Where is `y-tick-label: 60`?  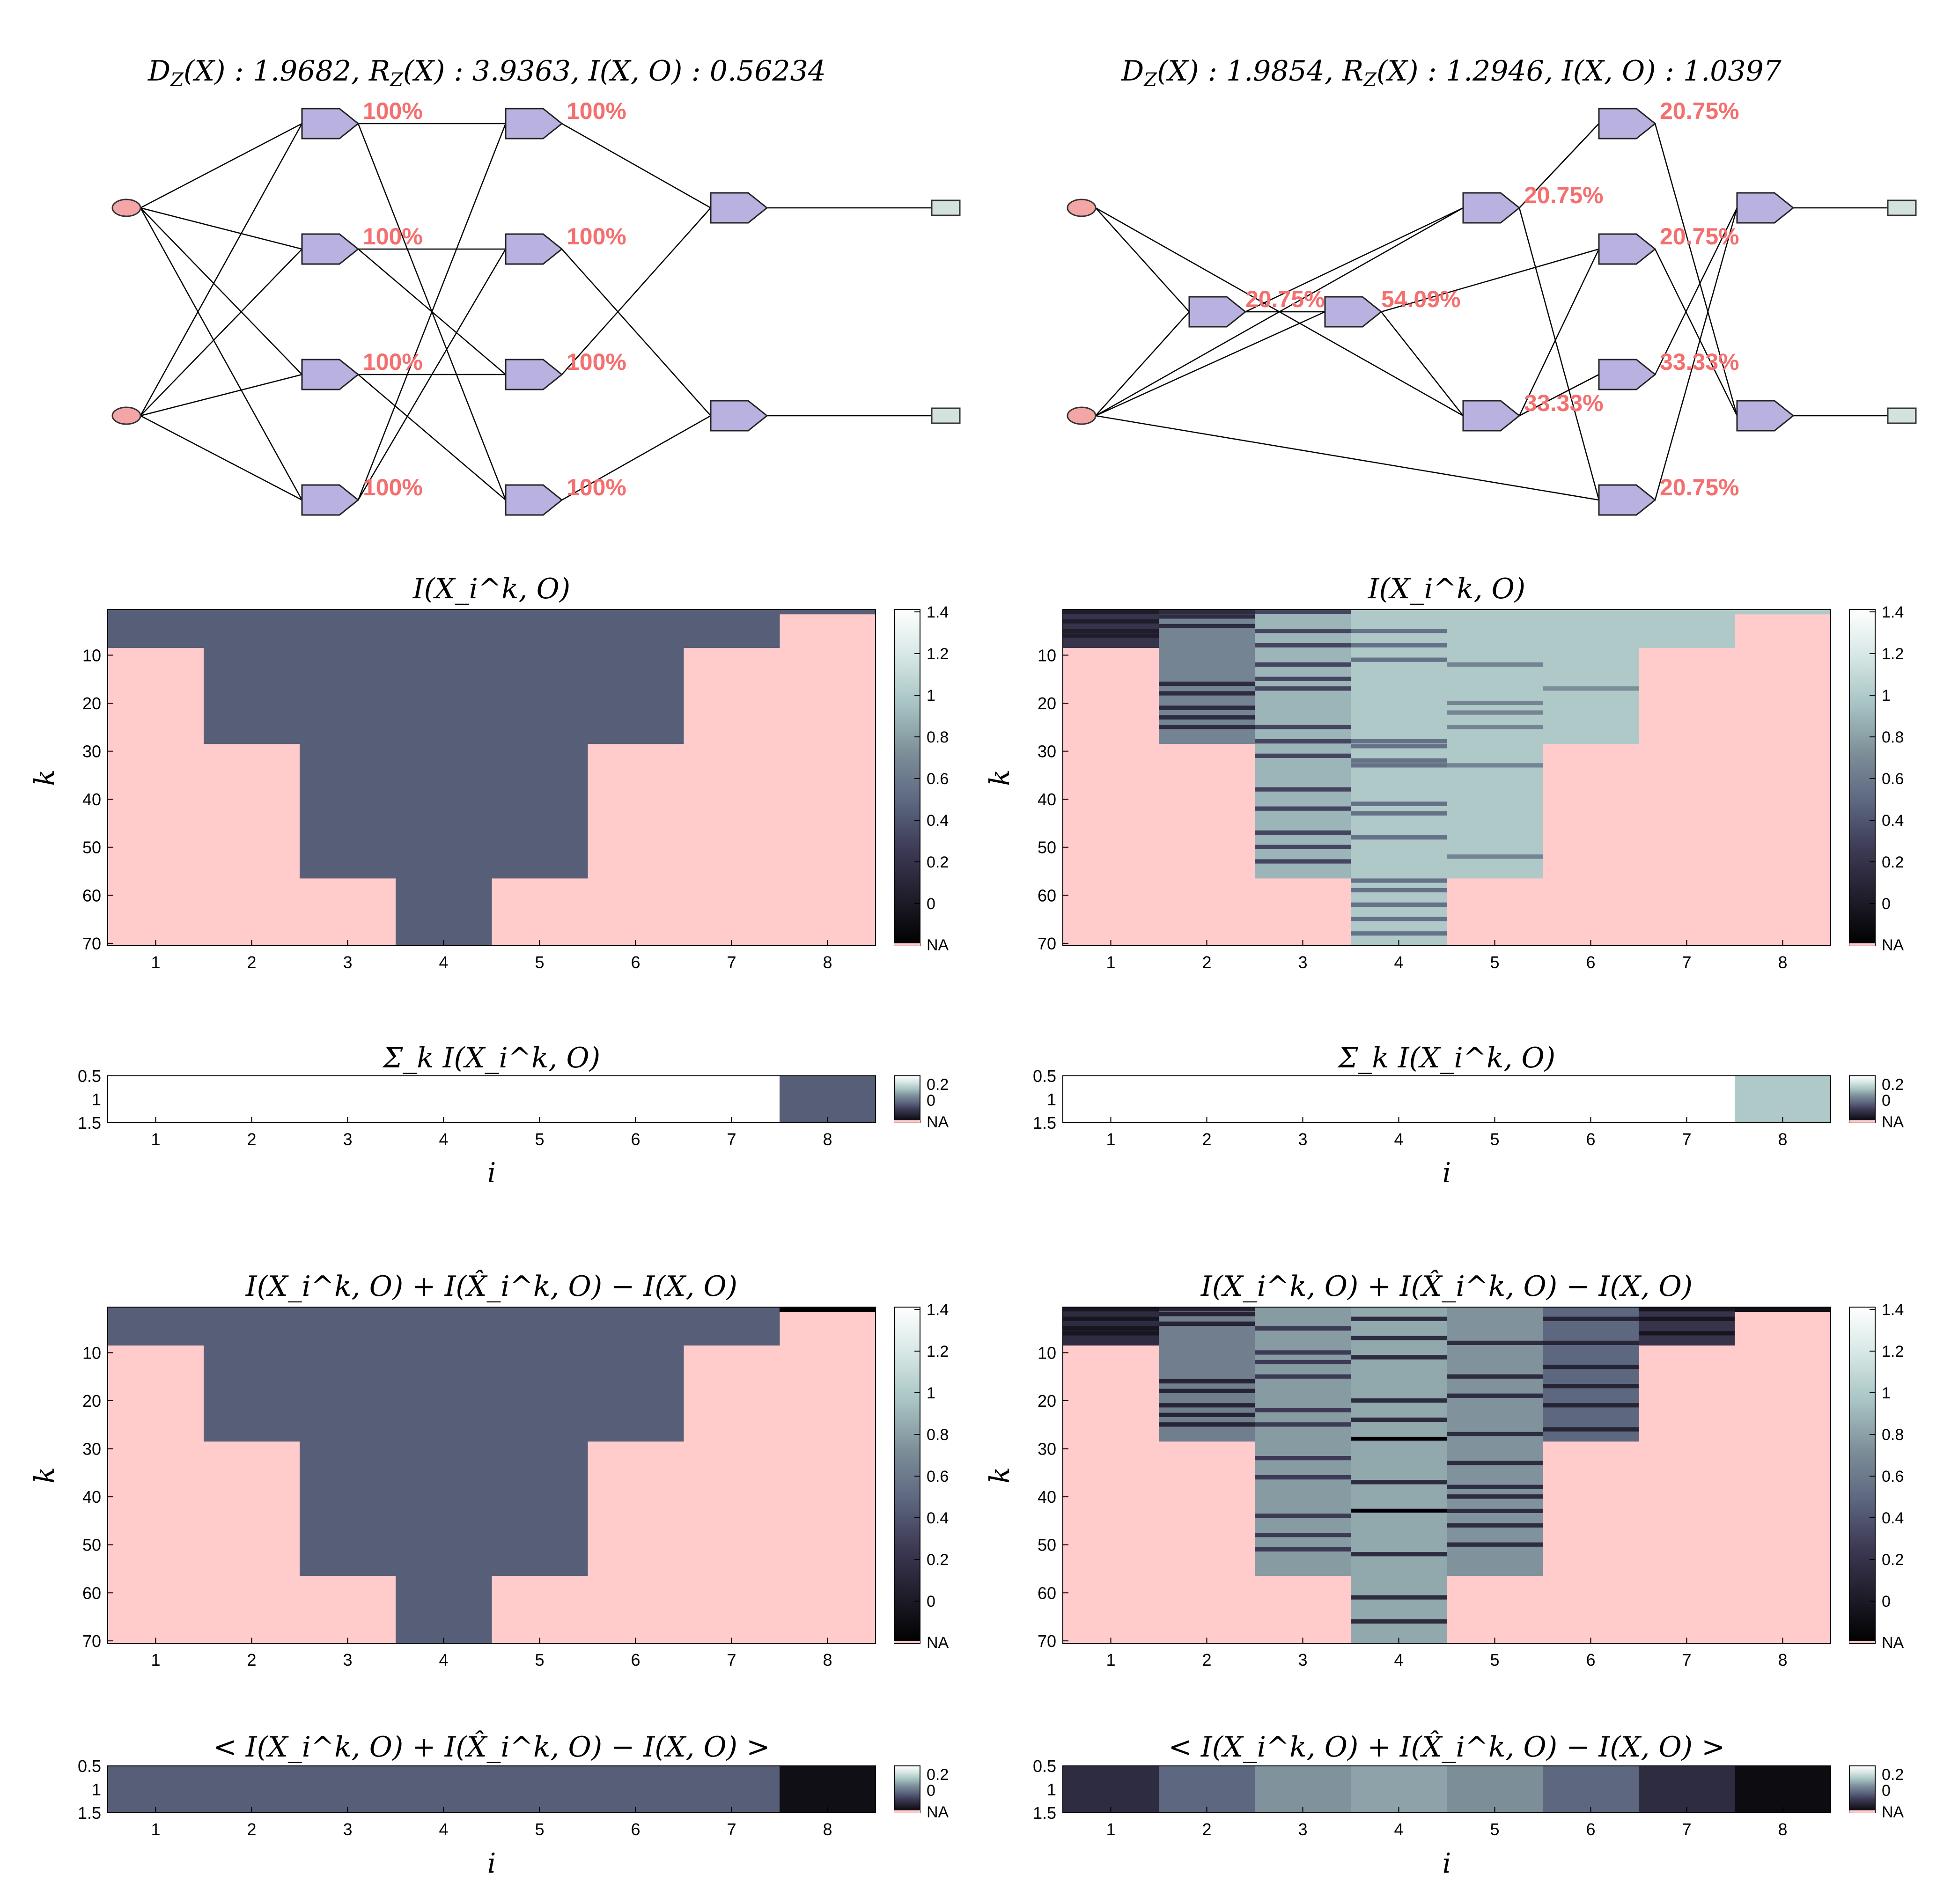 y-tick-label: 60 is located at coordinates (1047, 896).